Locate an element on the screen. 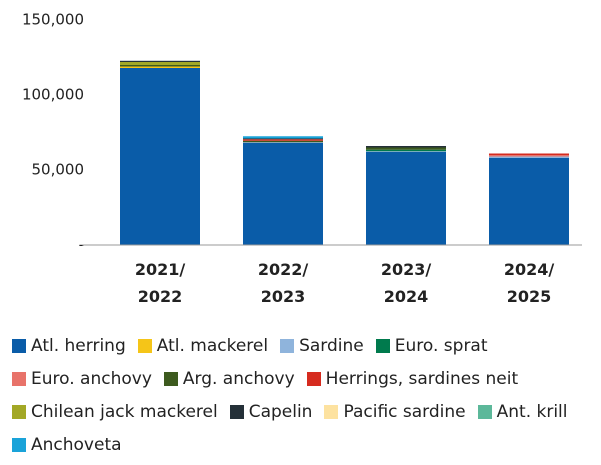 This screenshot has height=465, width=601. legend-item: Pacific sardine is located at coordinates (395, 412).